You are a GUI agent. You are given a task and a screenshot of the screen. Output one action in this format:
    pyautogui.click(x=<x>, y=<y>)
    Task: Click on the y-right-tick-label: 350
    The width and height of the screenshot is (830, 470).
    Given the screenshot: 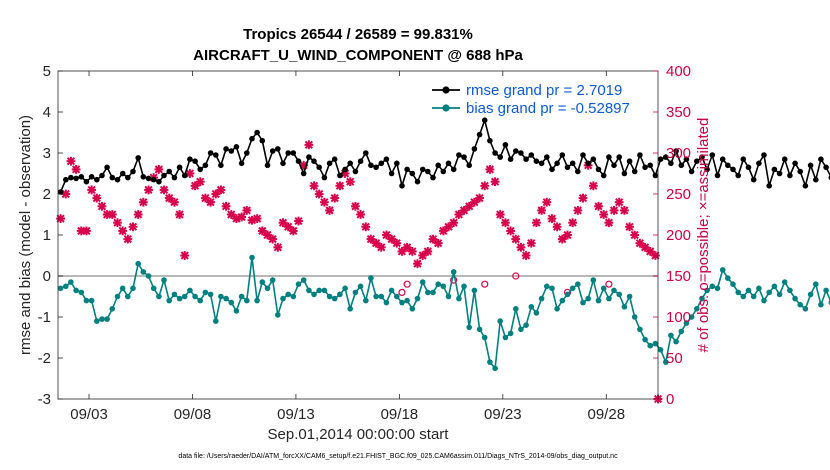 What is the action you would take?
    pyautogui.click(x=678, y=112)
    